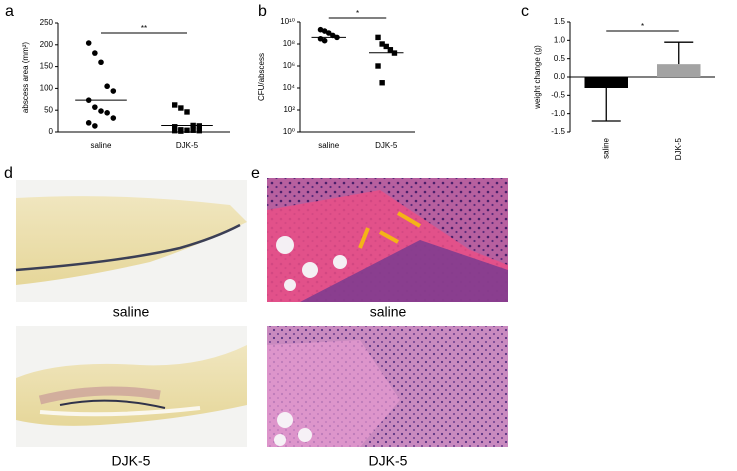 This screenshot has width=737, height=471. Describe the element at coordinates (289, 87) in the screenshot. I see `y-tick-label: 10⁴` at that location.